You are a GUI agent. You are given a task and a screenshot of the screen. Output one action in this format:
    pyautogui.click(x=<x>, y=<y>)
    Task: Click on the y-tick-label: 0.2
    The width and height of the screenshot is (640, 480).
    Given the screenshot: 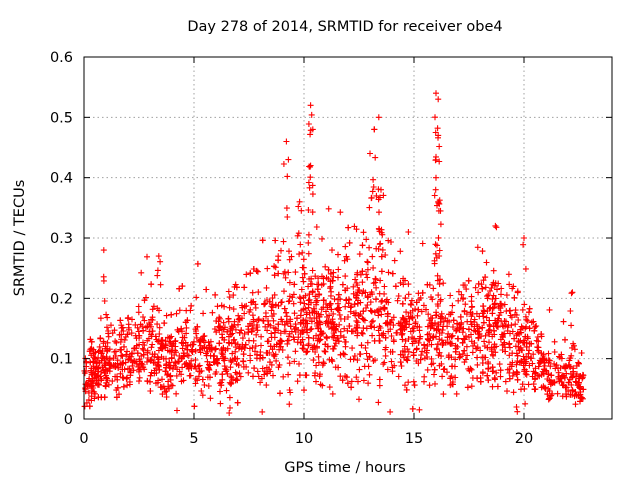 What is the action you would take?
    pyautogui.click(x=61, y=299)
    